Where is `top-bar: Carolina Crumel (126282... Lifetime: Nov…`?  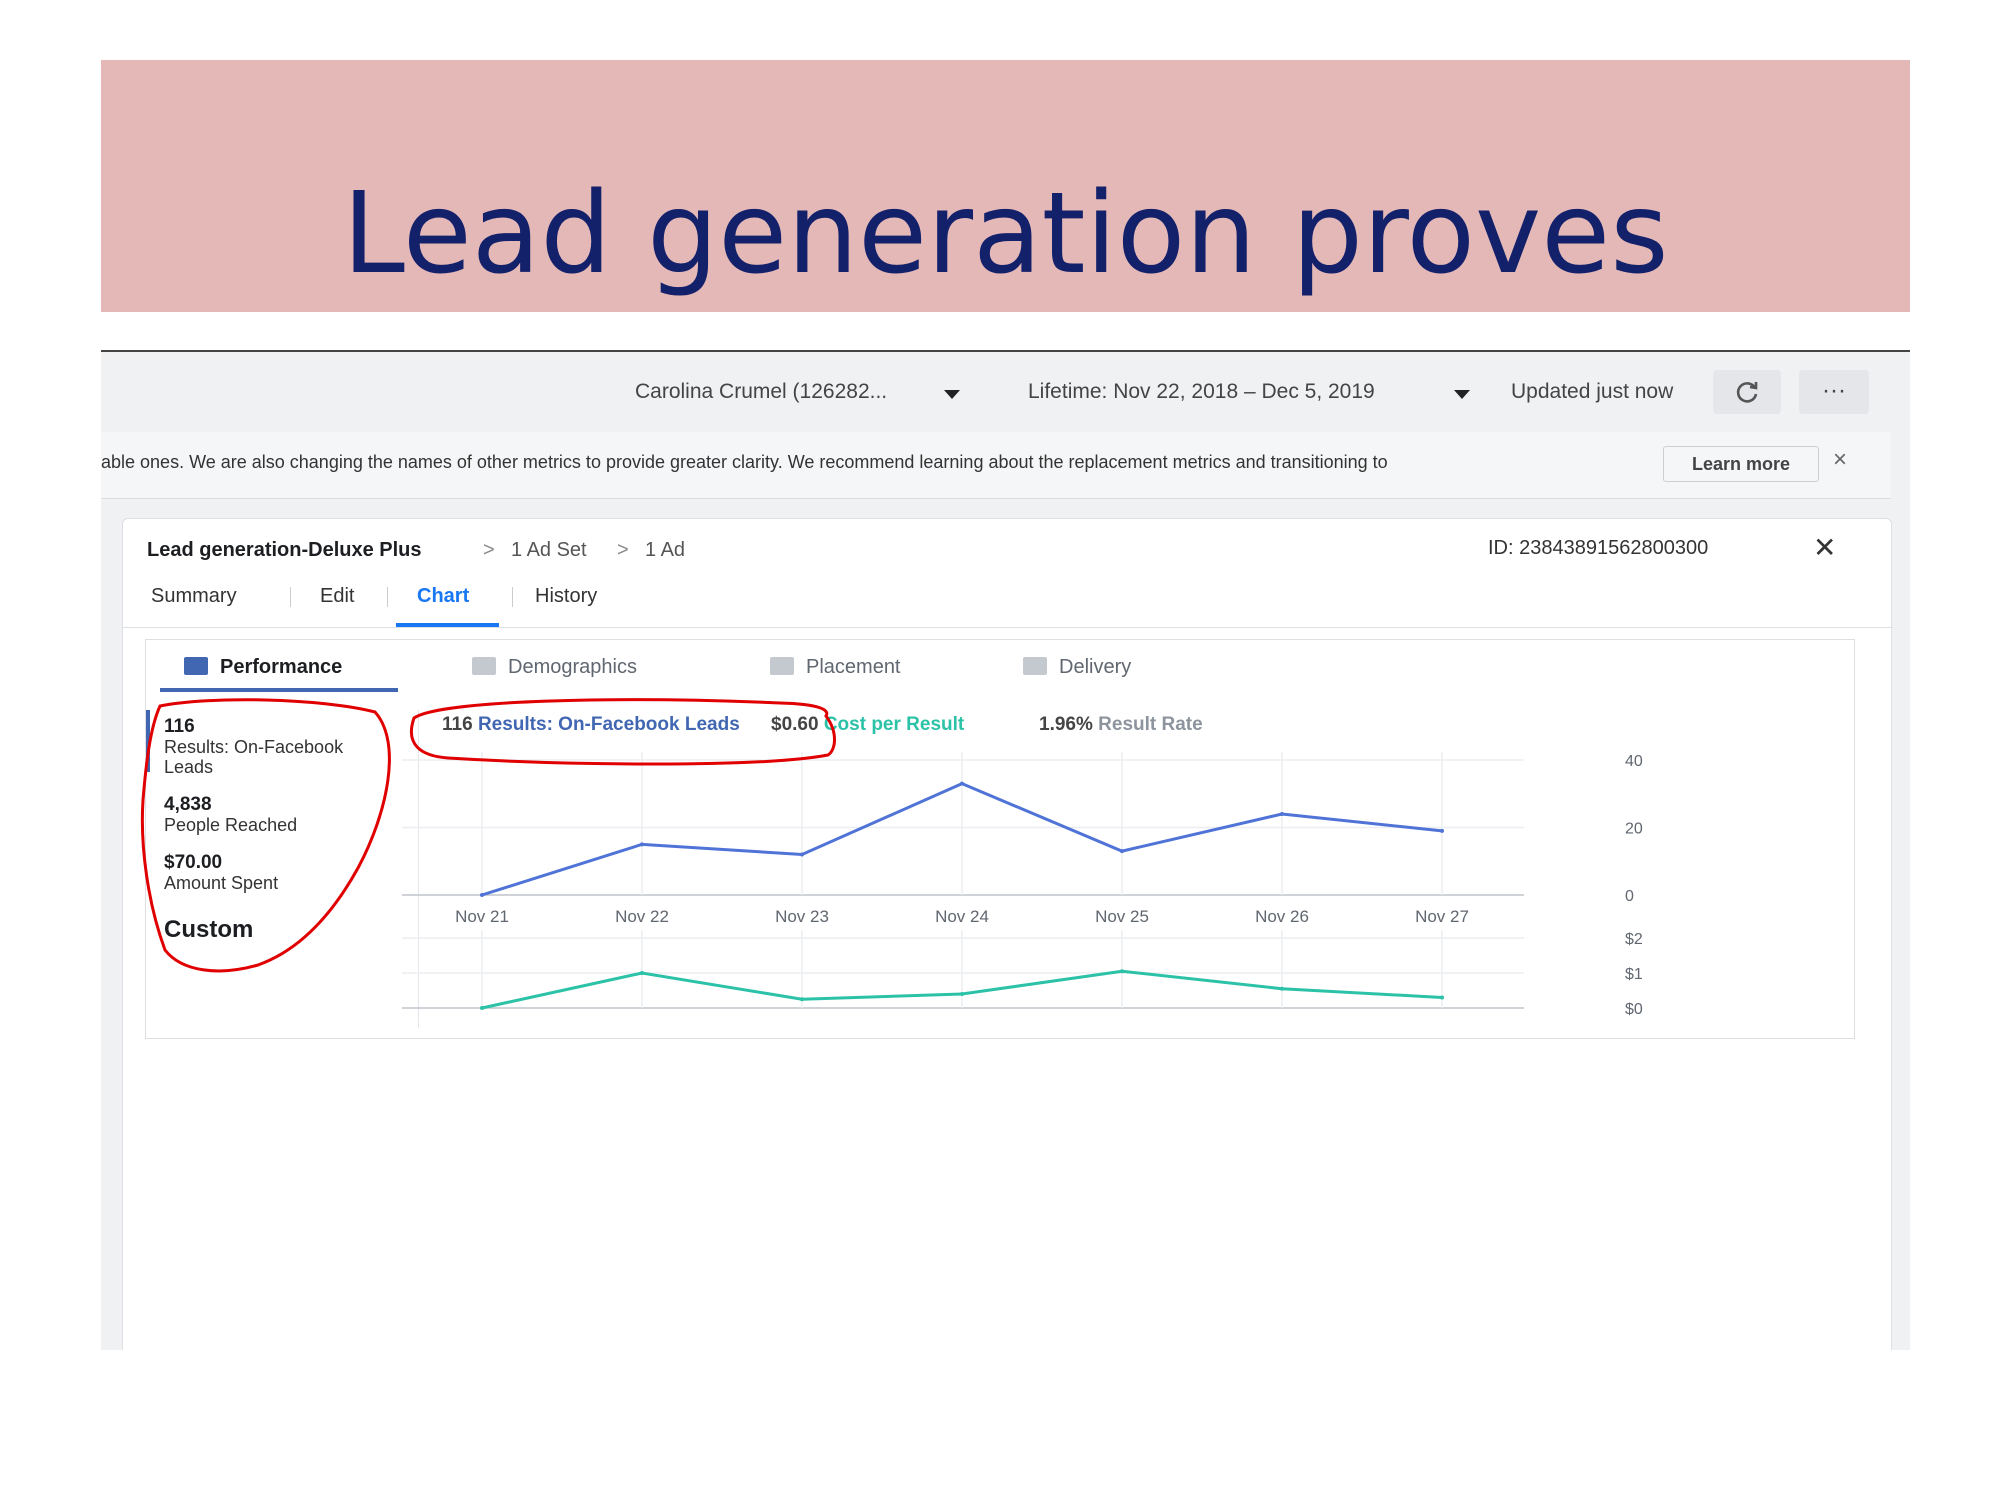
top-bar: Carolina Crumel (126282... Lifetime: Nov… is located at coordinates (1005, 391).